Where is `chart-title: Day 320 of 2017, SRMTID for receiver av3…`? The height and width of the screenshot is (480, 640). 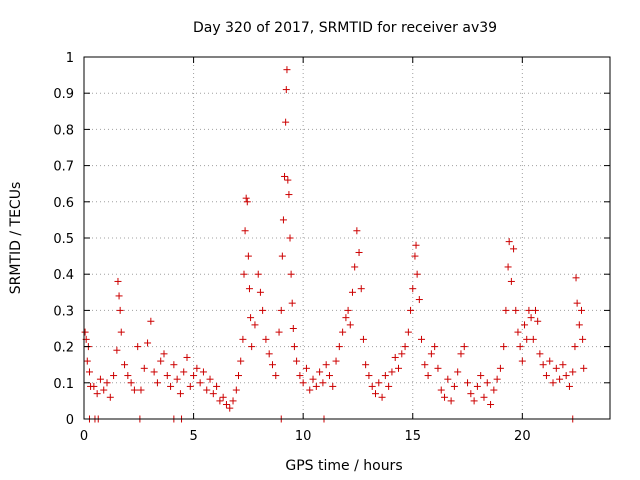
chart-title: Day 320 of 2017, SRMTID for receiver av3… is located at coordinates (345, 28).